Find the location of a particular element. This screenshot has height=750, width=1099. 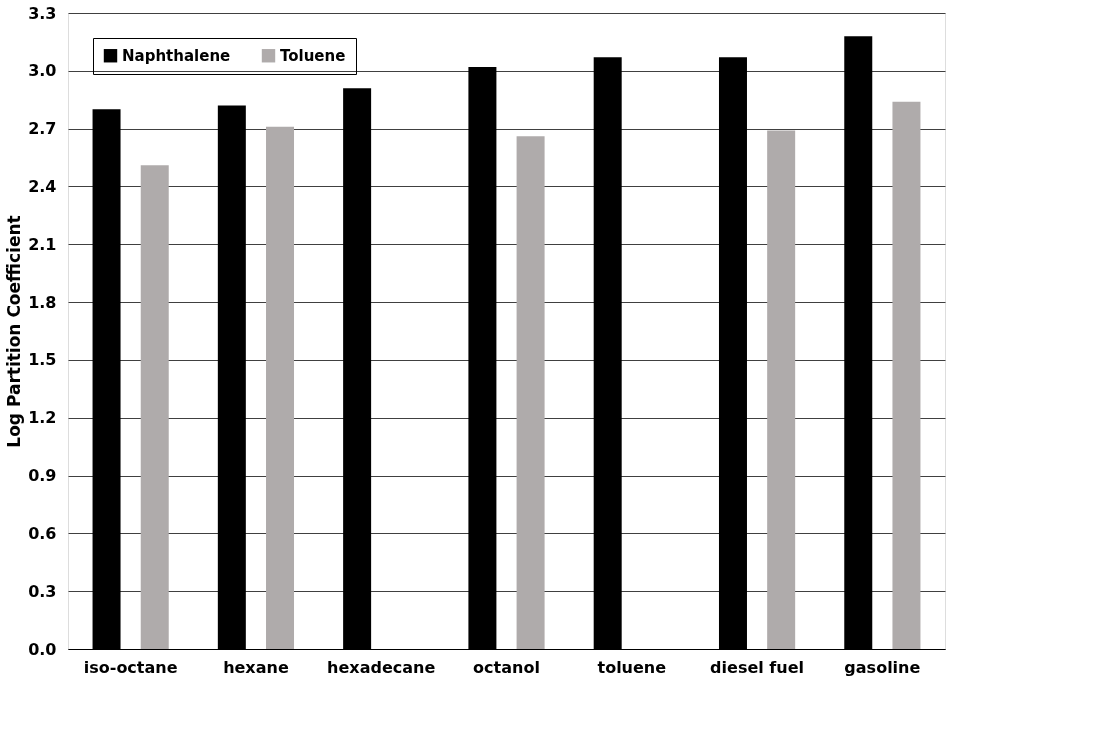

y-tick-label: 2.7 is located at coordinates (42, 129).